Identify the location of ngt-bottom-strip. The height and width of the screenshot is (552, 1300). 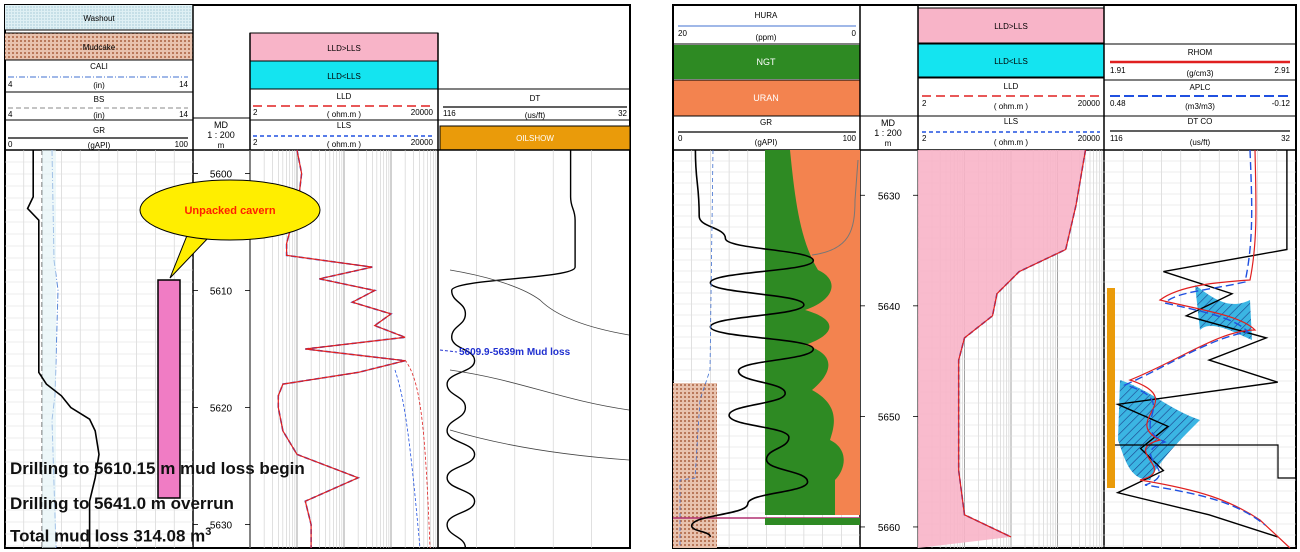
(812, 521).